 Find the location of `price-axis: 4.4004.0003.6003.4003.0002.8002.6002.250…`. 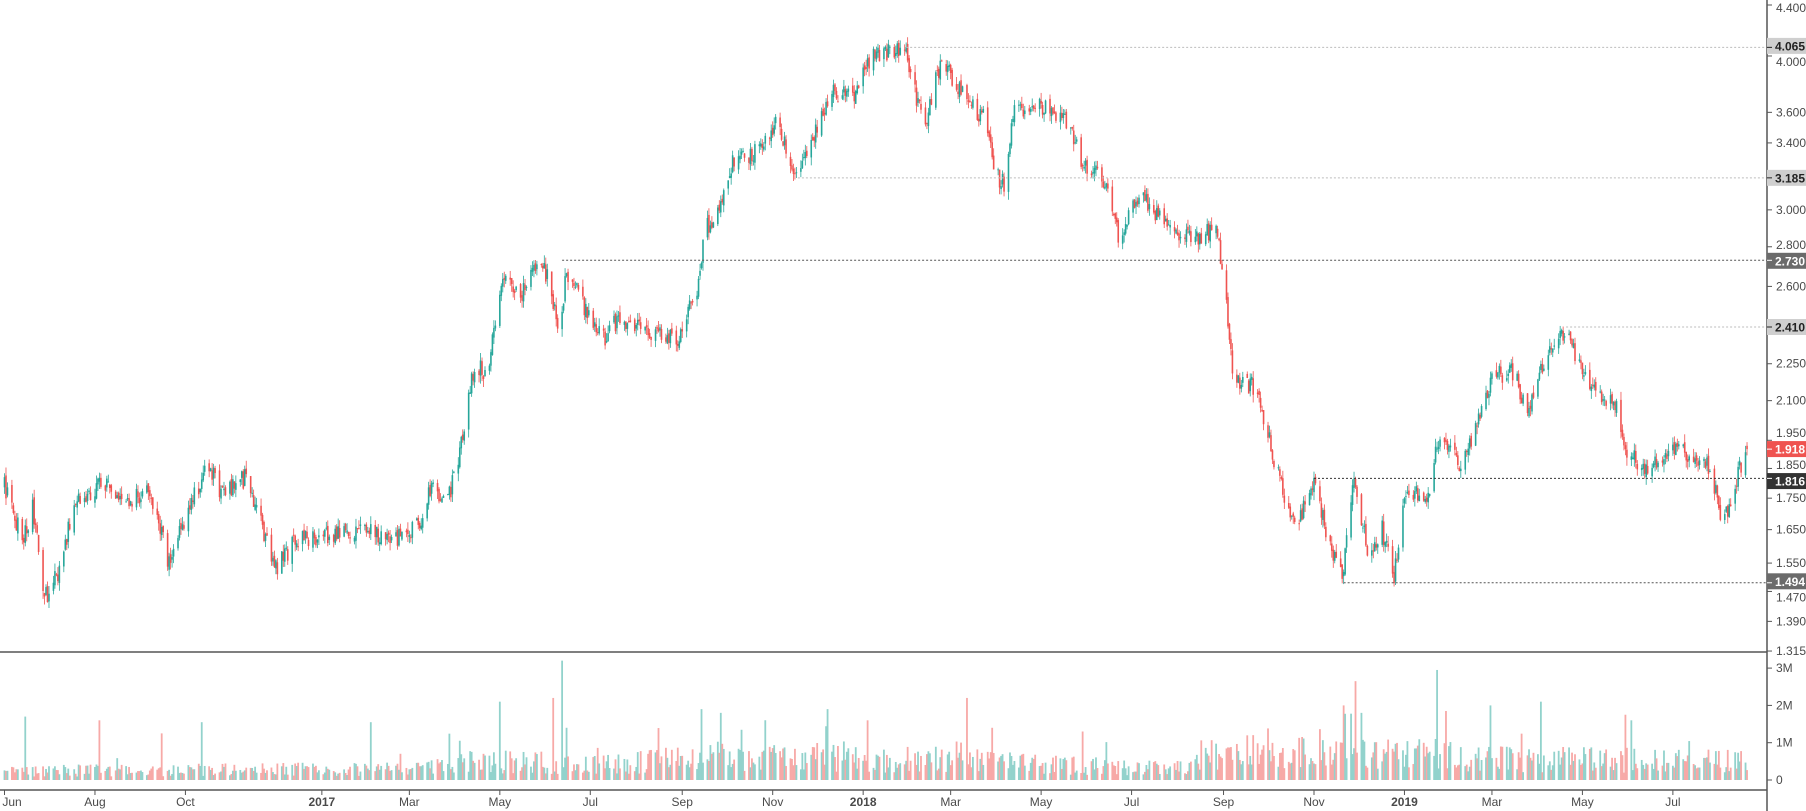

price-axis: 4.4004.0003.6003.4003.0002.8002.6002.250… is located at coordinates (1786, 329).